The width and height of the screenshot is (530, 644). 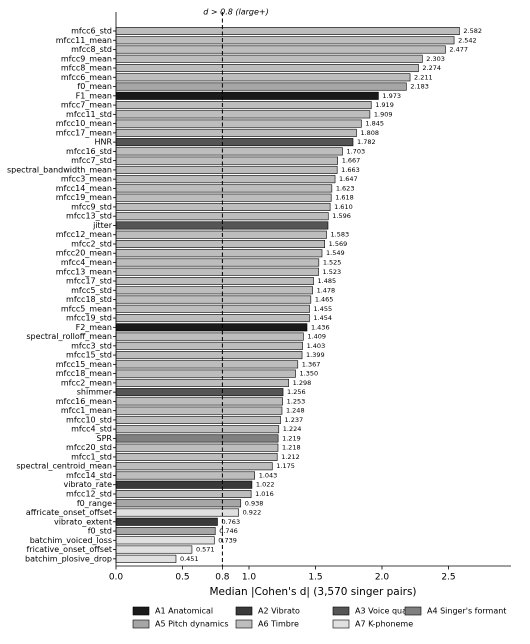 I want to click on value-label: 0.571, so click(x=205, y=550).